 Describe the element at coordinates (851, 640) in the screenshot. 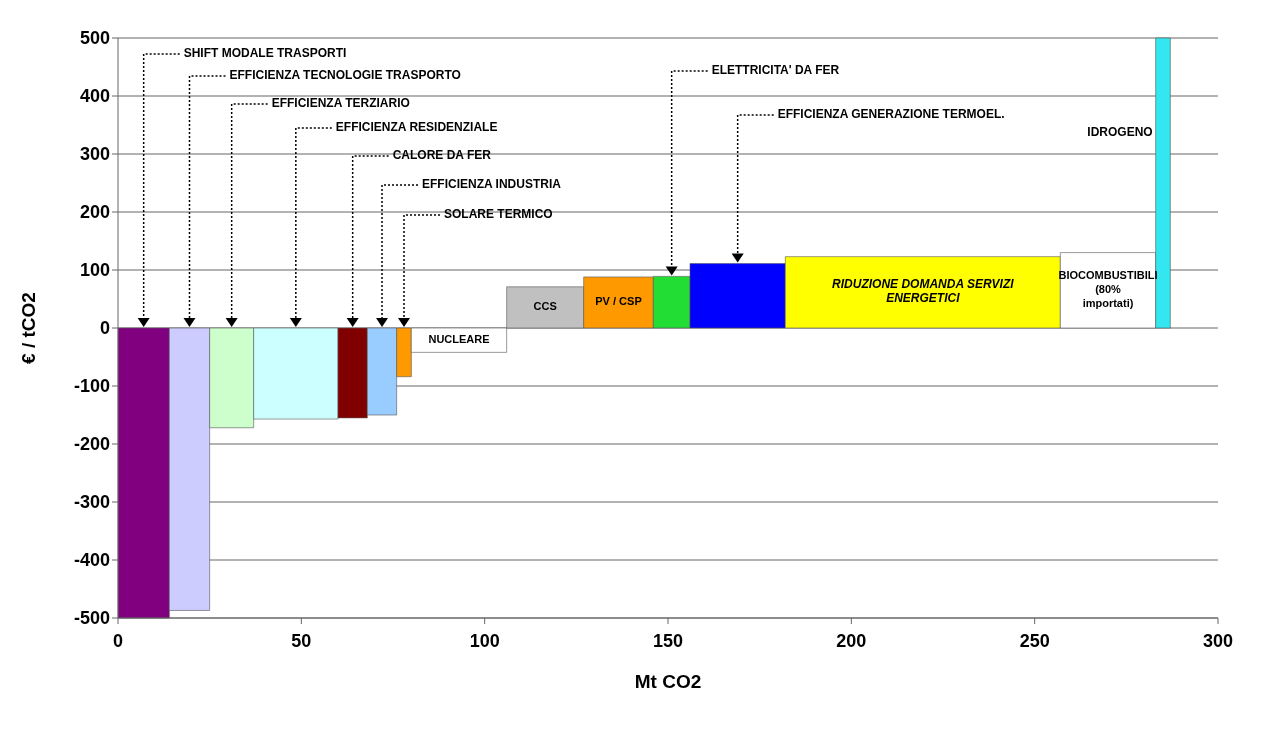

I see `x-tick-label: 200` at that location.